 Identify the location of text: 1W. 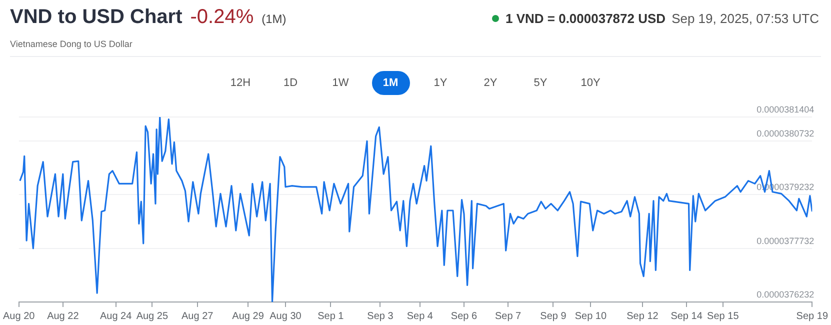
(340, 83).